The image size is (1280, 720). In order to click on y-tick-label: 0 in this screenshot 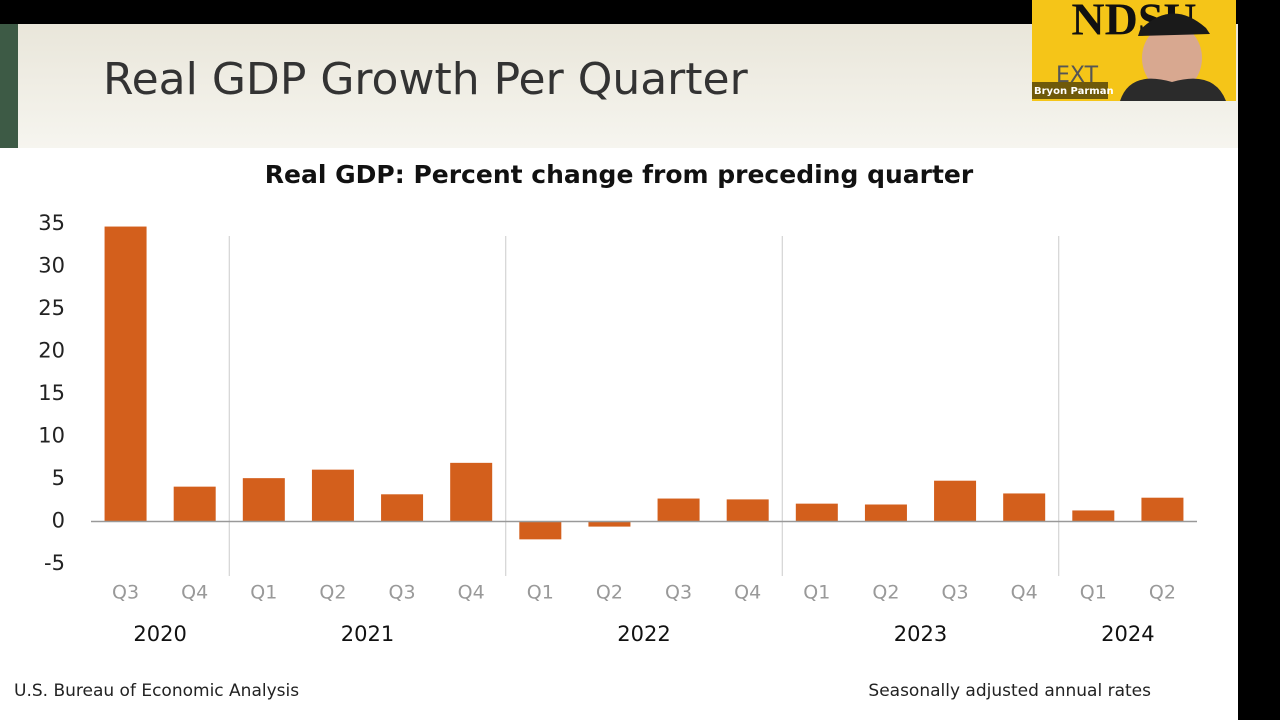, I will do `click(58, 521)`.